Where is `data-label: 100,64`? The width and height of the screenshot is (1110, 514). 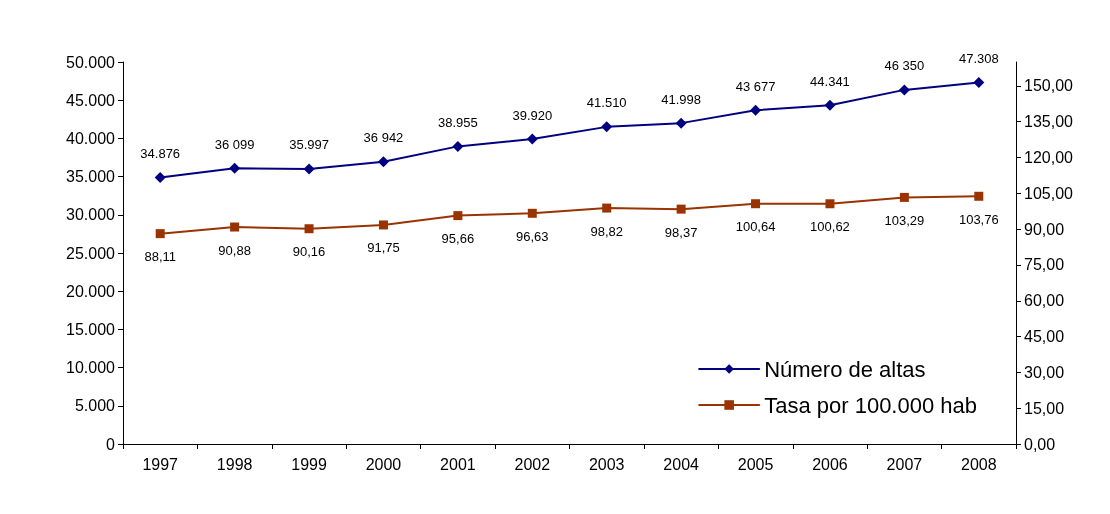 data-label: 100,64 is located at coordinates (755, 227).